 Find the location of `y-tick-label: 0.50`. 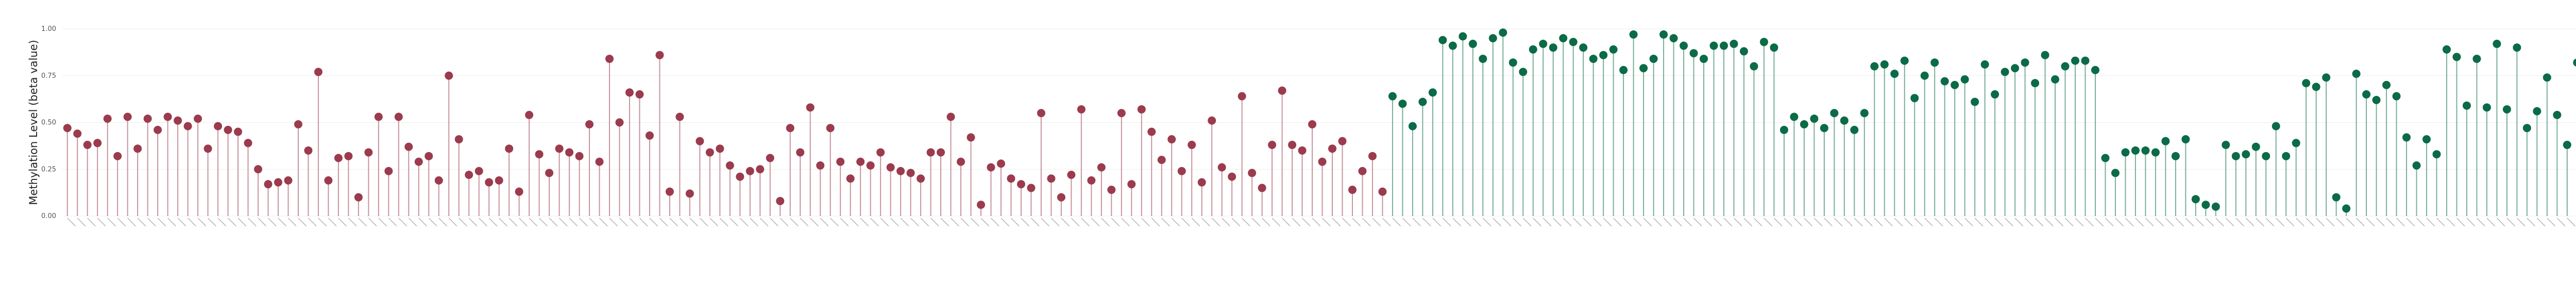

y-tick-label: 0.50 is located at coordinates (48, 123).